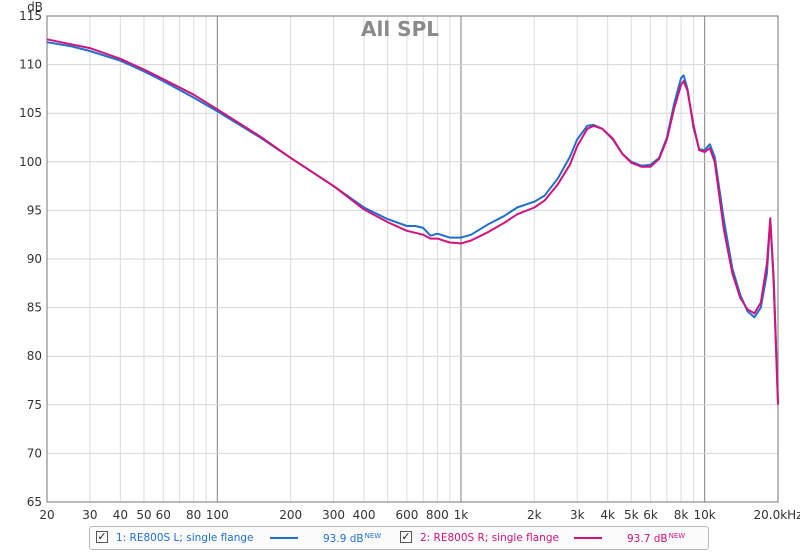 The width and height of the screenshot is (800, 553). I want to click on x-tick-label: 10k, so click(705, 514).